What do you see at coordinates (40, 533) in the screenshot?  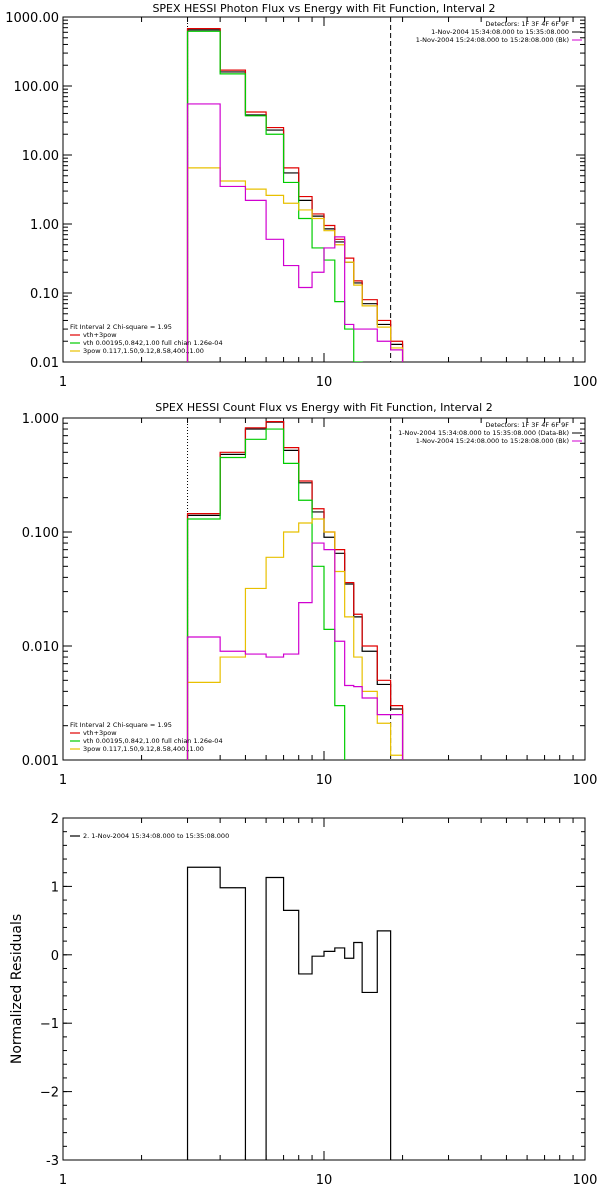 I see `y-tick-label: 0.100` at bounding box center [40, 533].